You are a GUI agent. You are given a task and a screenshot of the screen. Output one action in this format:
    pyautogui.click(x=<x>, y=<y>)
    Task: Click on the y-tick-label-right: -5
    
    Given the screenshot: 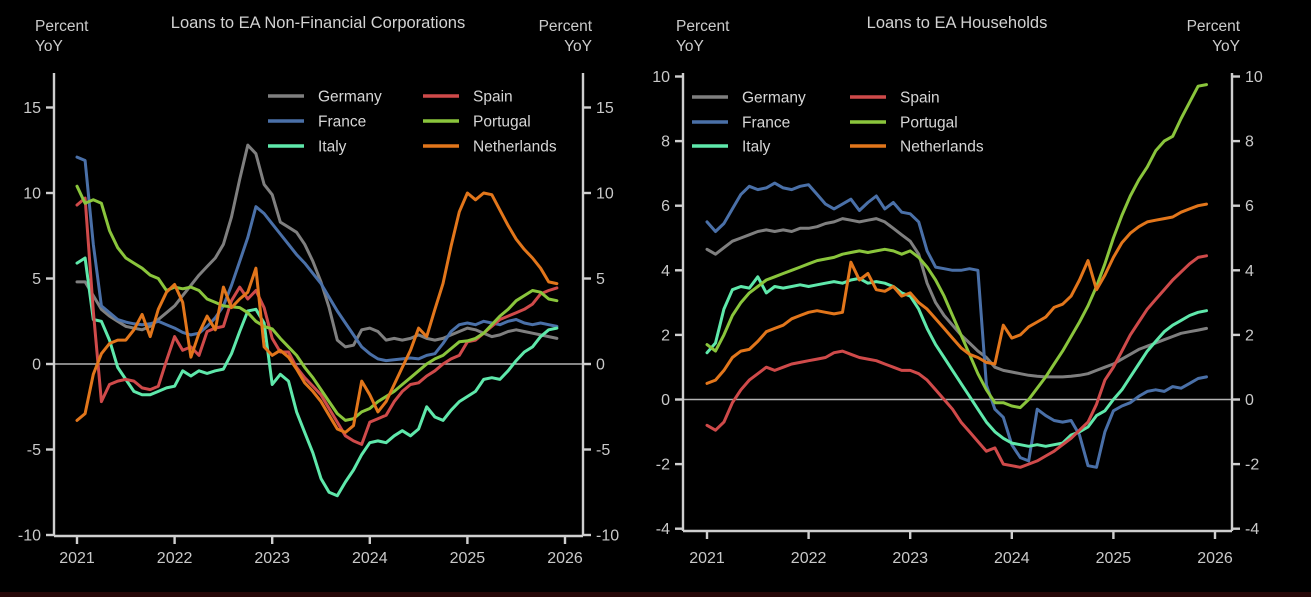 What is the action you would take?
    pyautogui.click(x=603, y=450)
    